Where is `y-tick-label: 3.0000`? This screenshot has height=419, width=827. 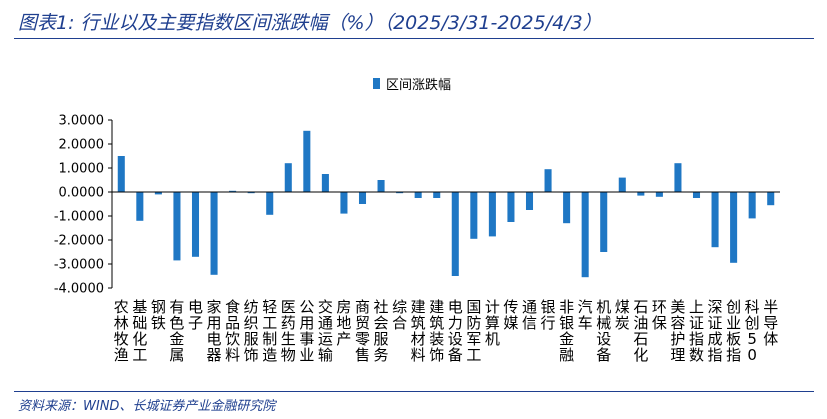 y-tick-label: 3.0000 is located at coordinates (82, 121).